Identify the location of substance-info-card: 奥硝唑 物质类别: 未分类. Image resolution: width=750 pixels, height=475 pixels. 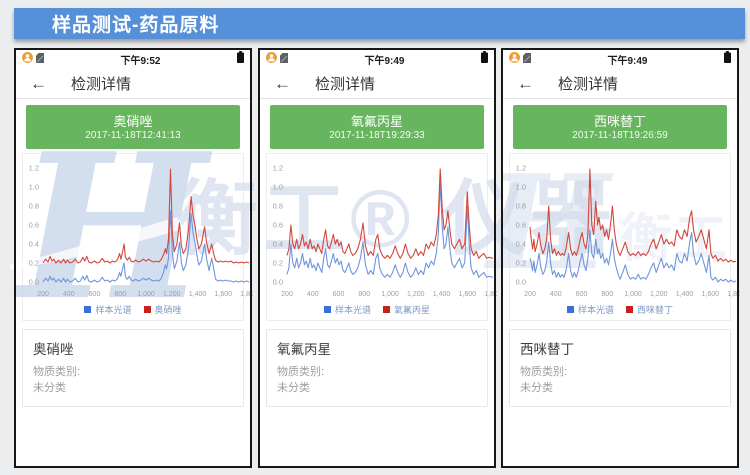
(133, 368).